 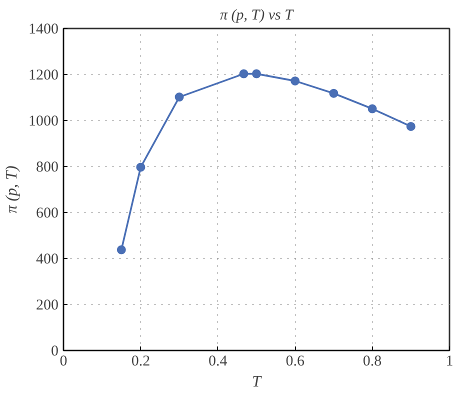 I want to click on y-tick-label: 0, so click(x=54, y=352).